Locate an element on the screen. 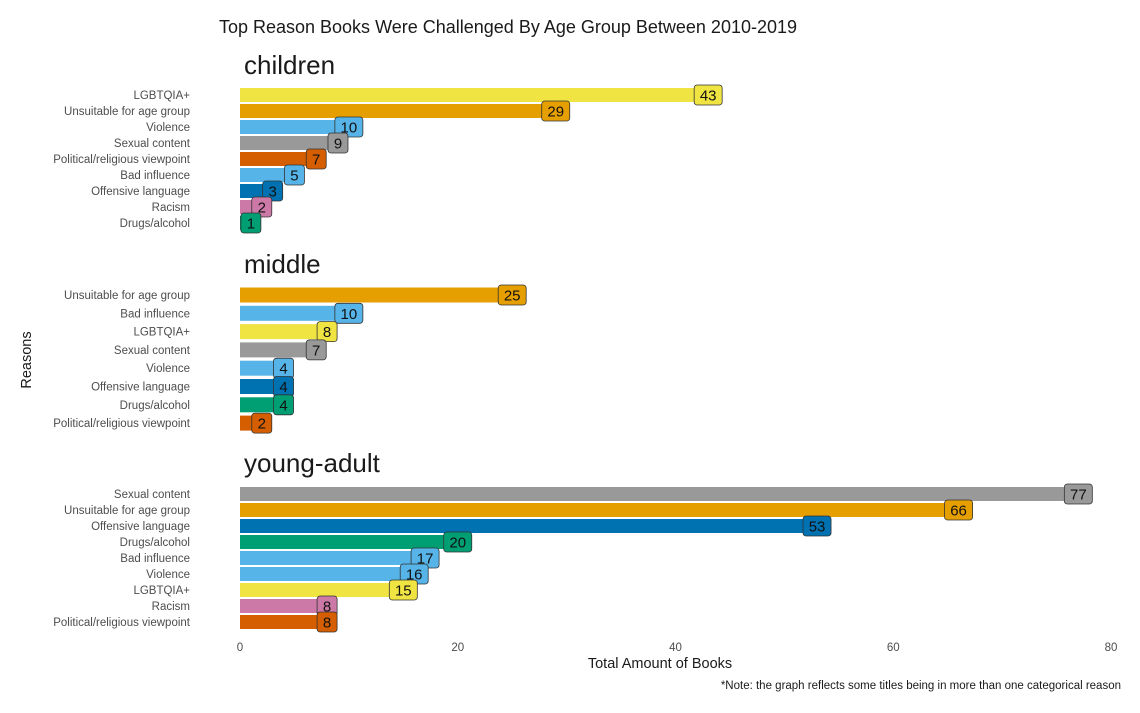 This screenshot has height=713, width=1140. data-label: 1 is located at coordinates (251, 224).